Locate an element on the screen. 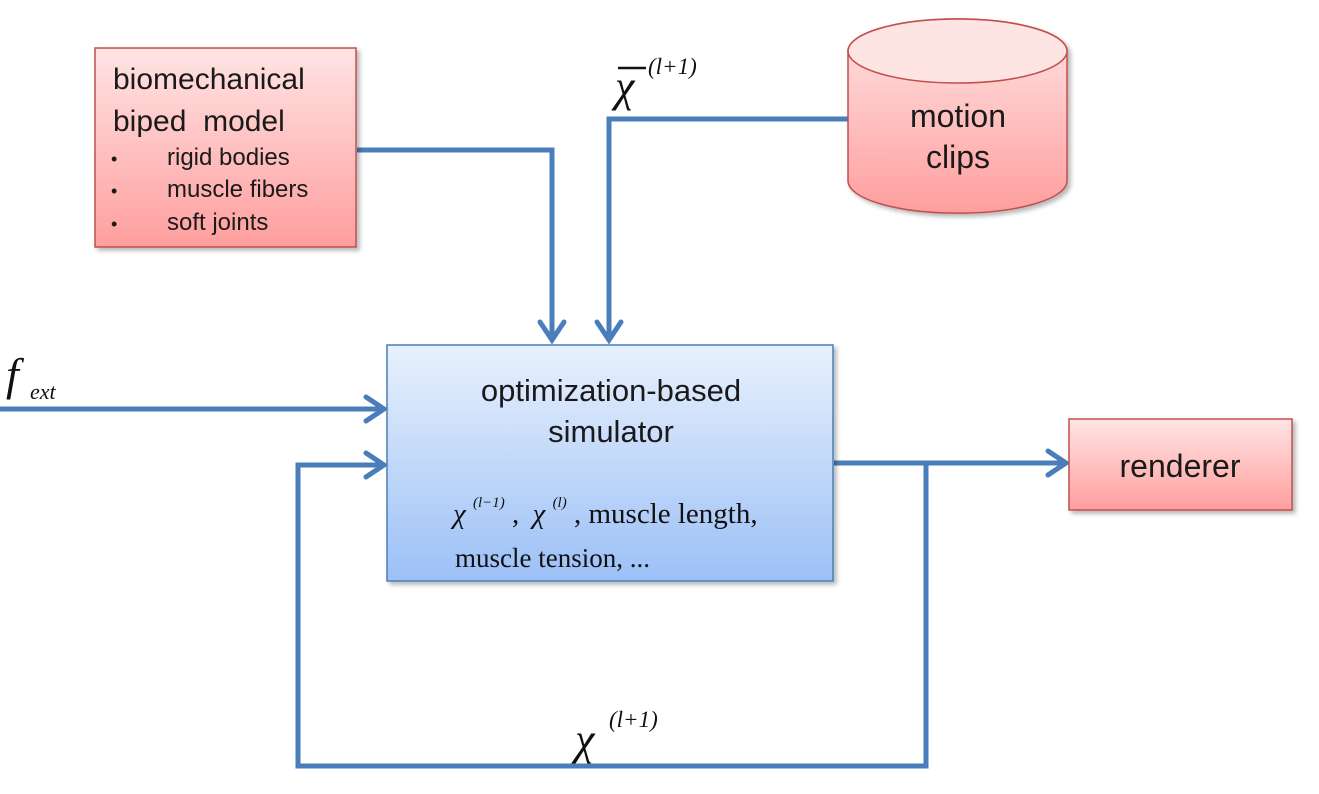 This screenshot has height=794, width=1319. connector-motion-clips-to-simulator is located at coordinates (727, 227).